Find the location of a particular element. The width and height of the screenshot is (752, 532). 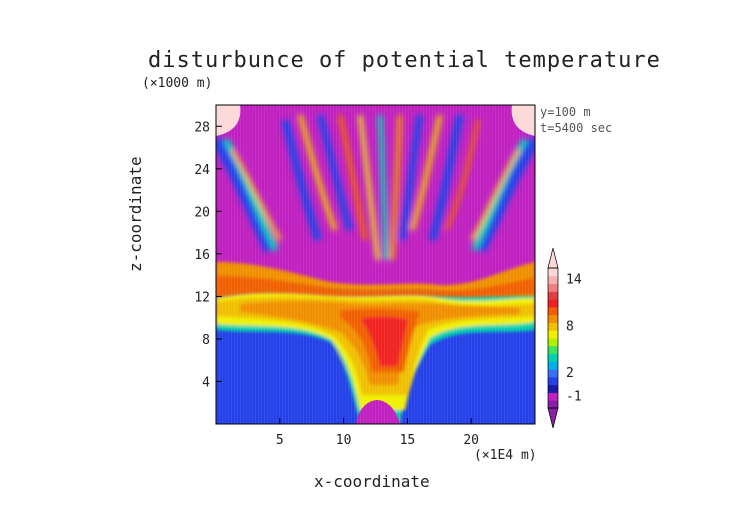

colorbar: 14 8 2 -1 is located at coordinates (564, 338).